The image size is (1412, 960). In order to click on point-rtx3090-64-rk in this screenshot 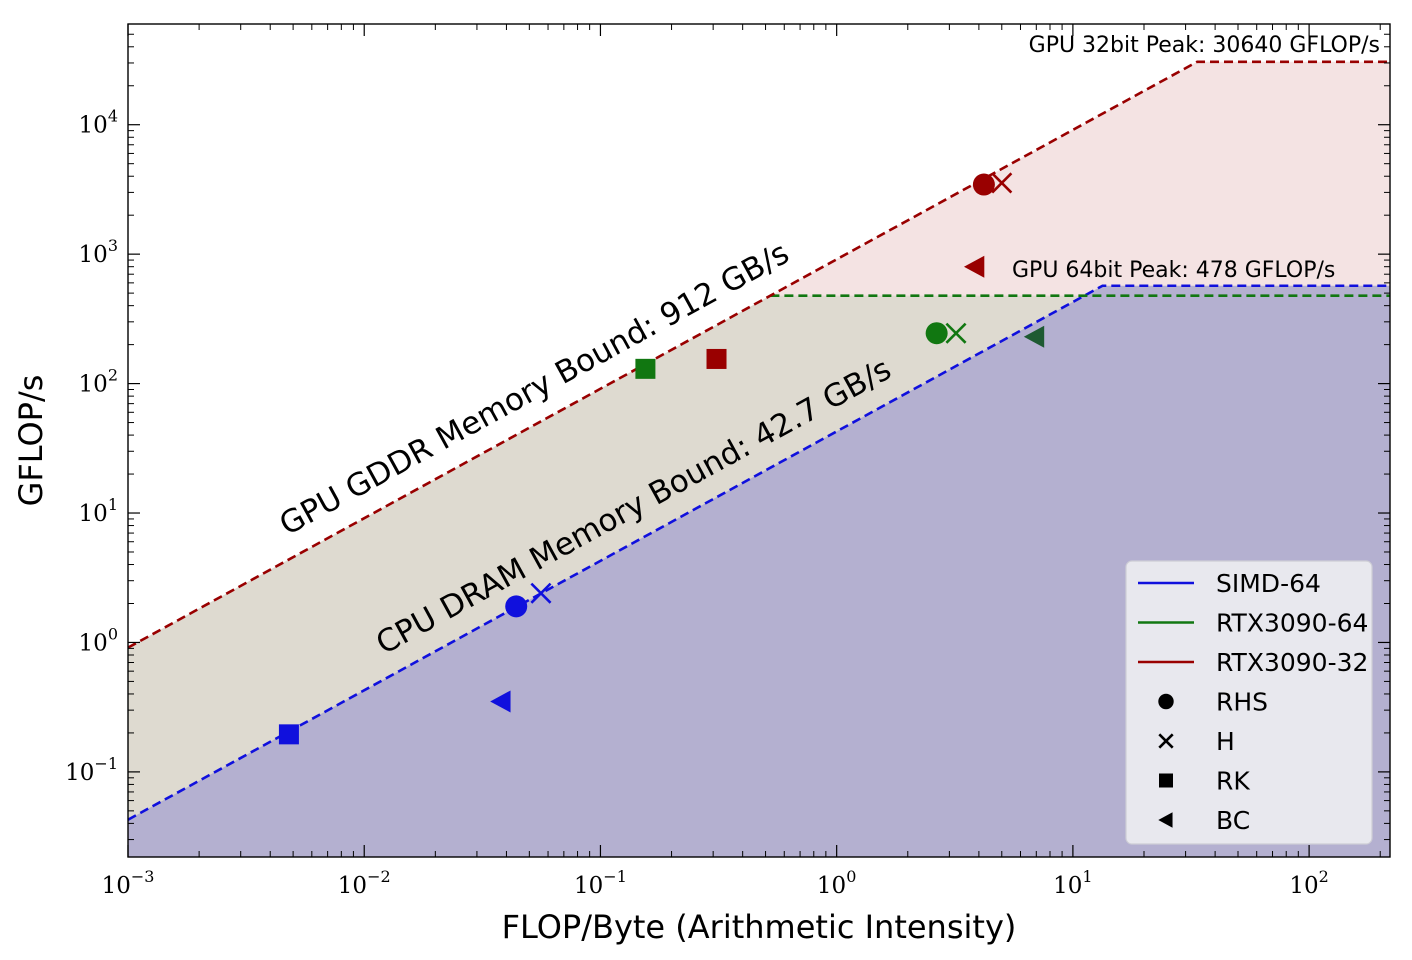, I will do `click(645, 368)`.